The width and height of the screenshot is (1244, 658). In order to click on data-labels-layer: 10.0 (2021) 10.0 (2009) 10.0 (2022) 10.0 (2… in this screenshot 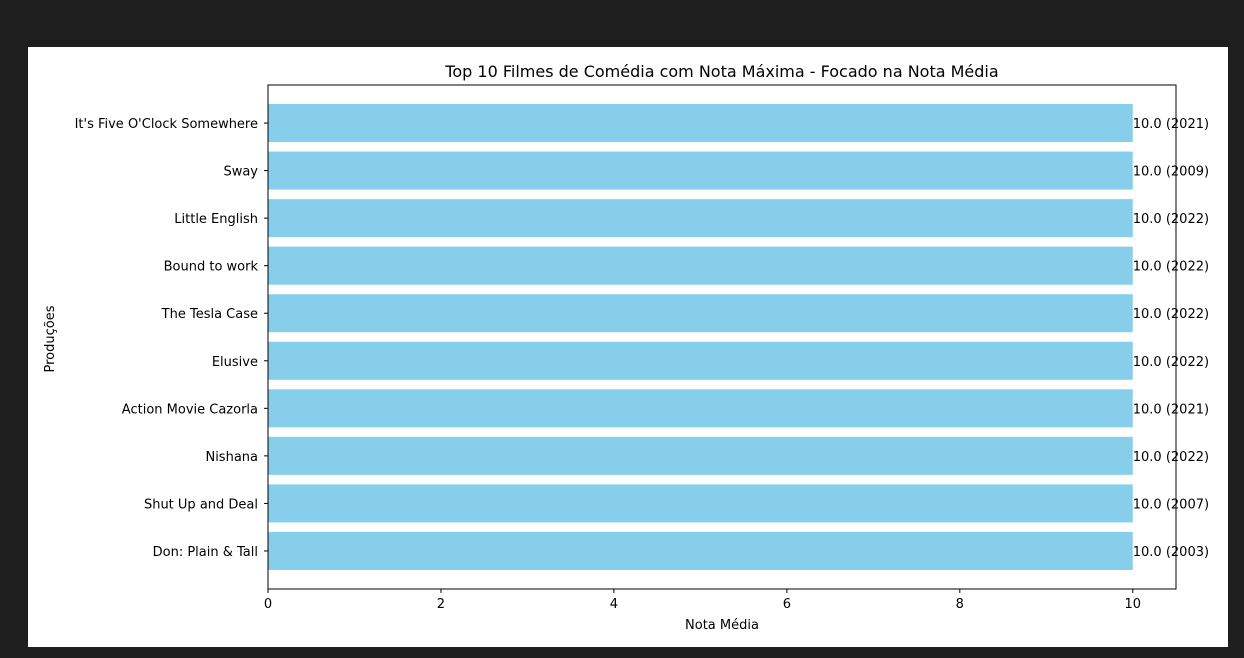, I will do `click(1171, 338)`.